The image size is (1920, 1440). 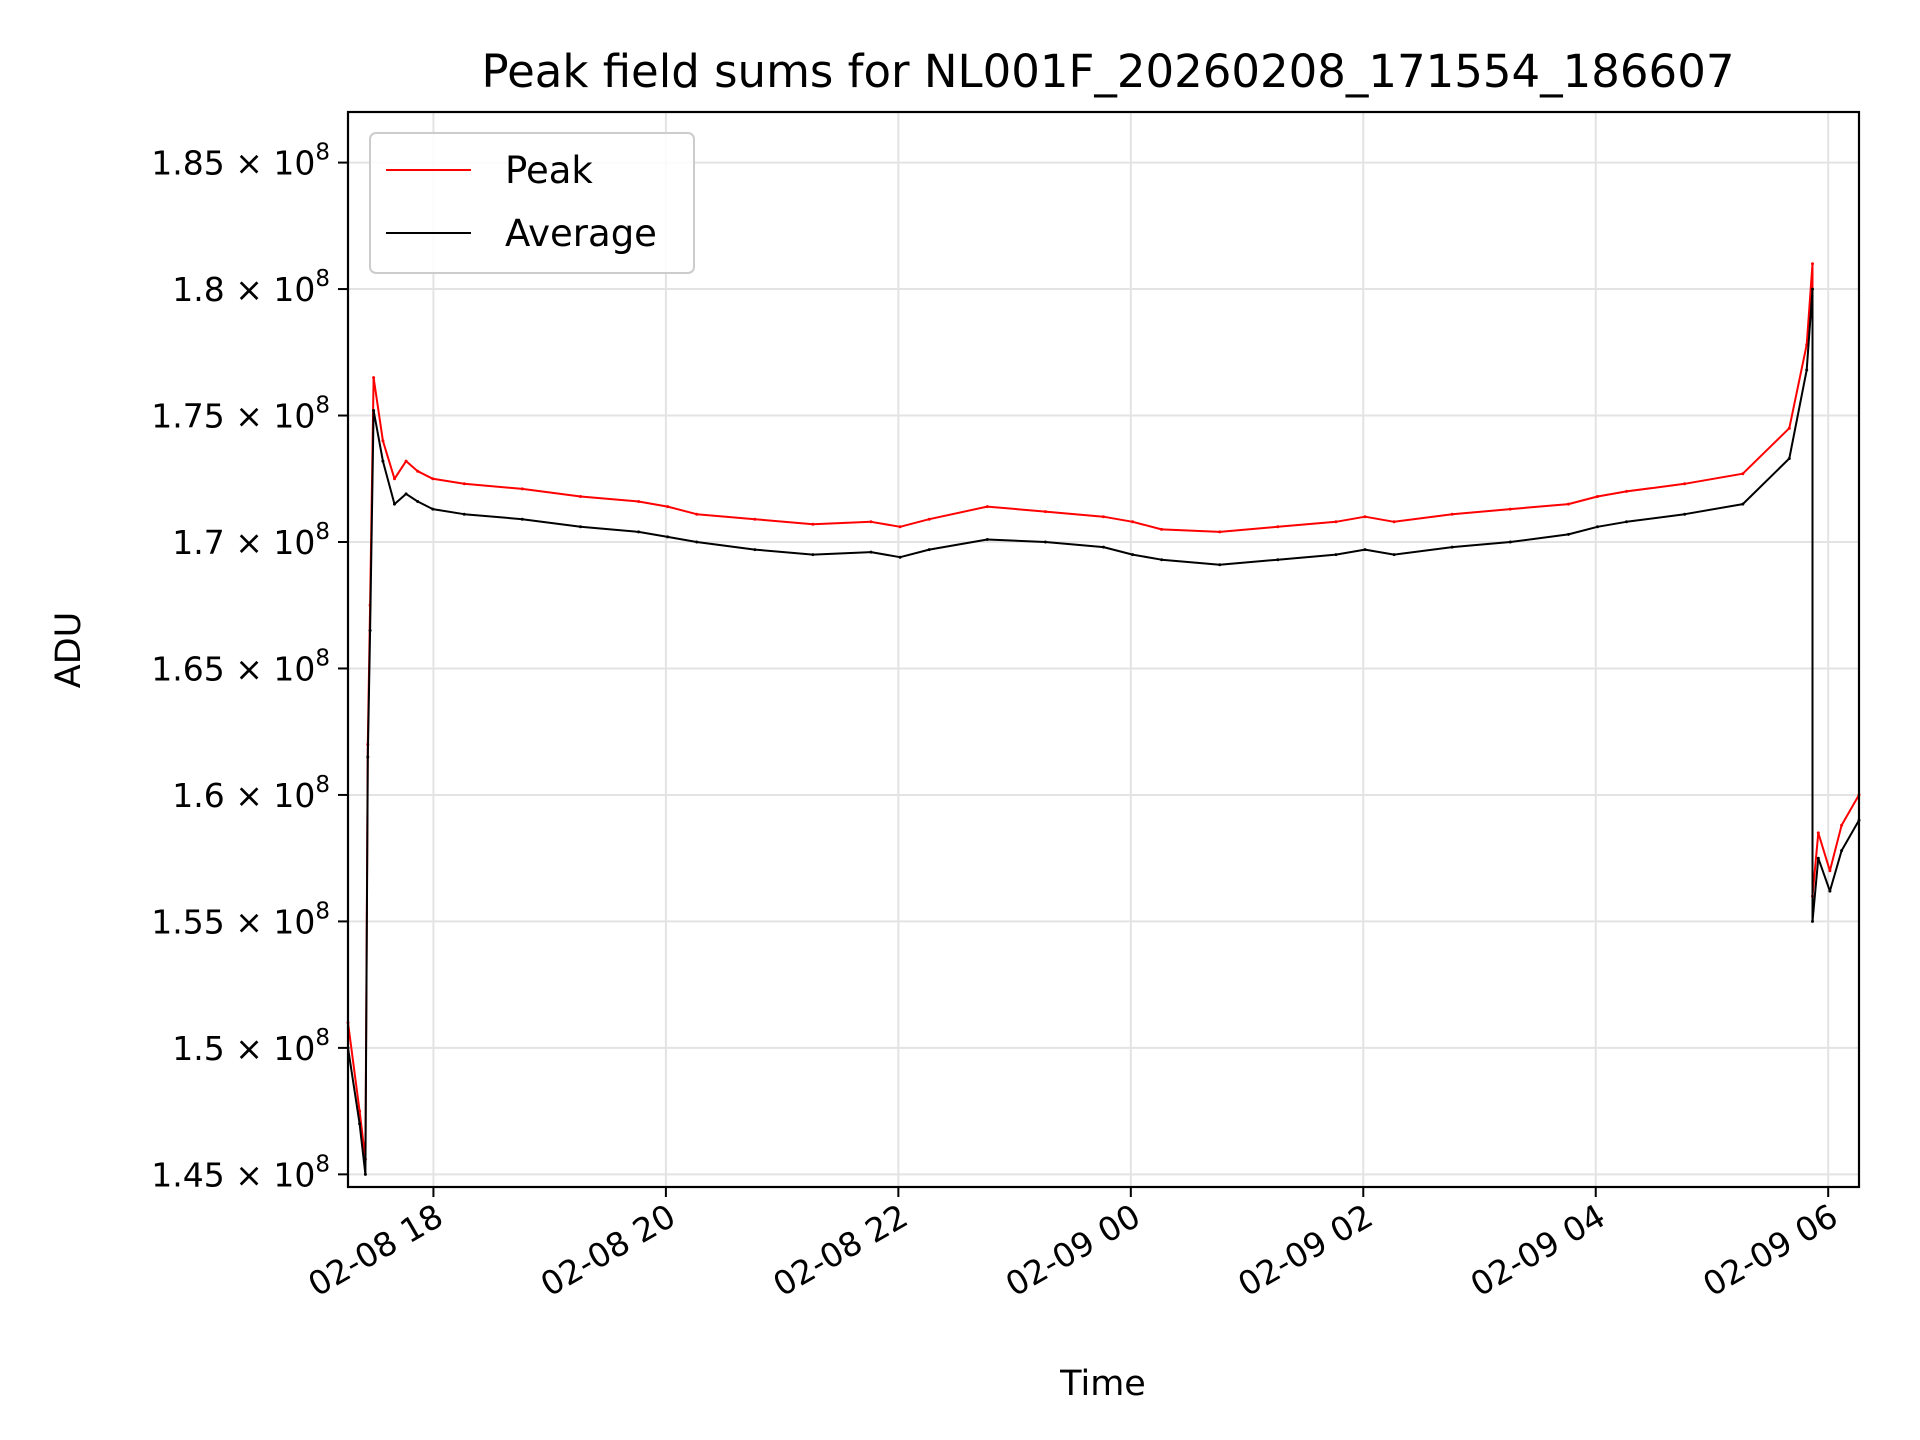 What do you see at coordinates (240, 414) in the screenshot?
I see `y-tick-label: 1.75 × 108` at bounding box center [240, 414].